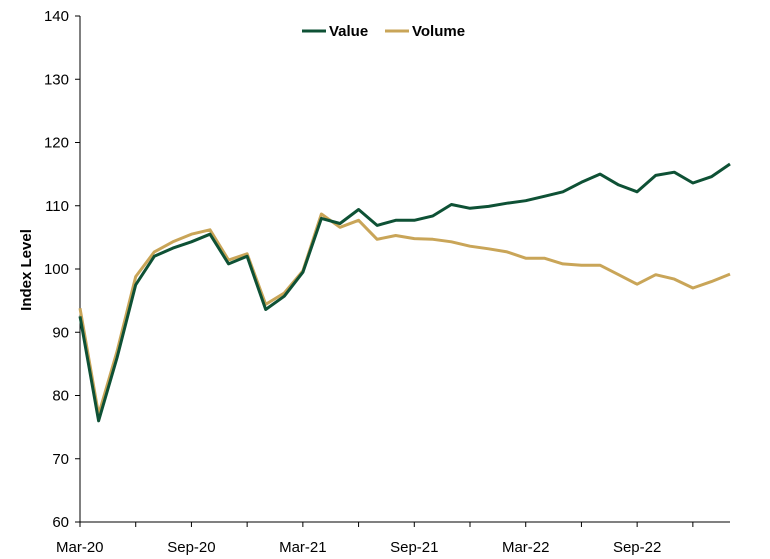 The image size is (770, 559). Describe the element at coordinates (80, 547) in the screenshot. I see `x-tick-label: Mar-20` at that location.